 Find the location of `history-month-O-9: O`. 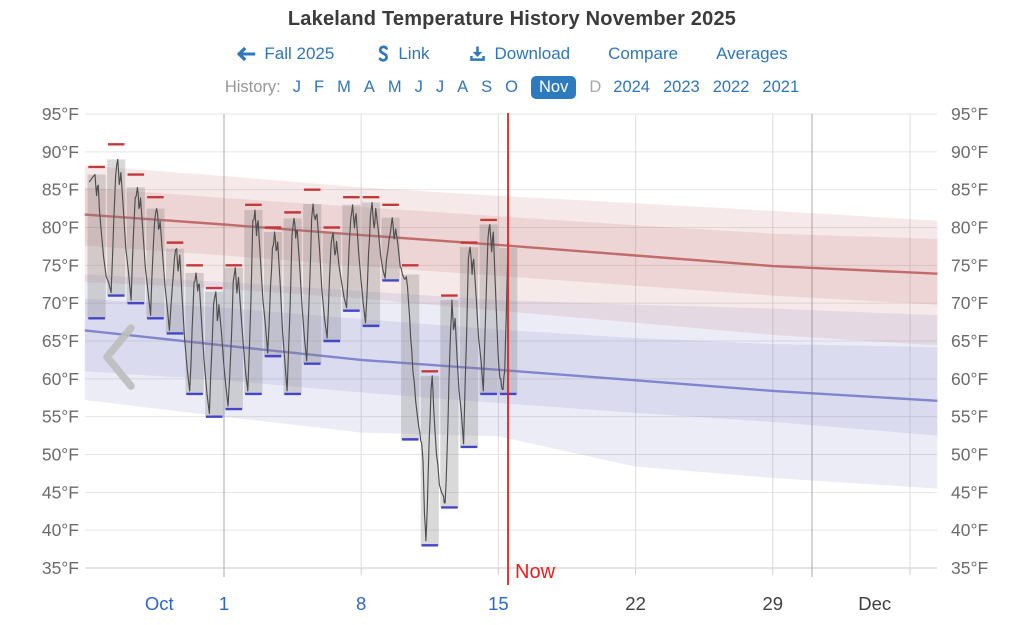

history-month-O-9: O is located at coordinates (511, 87).